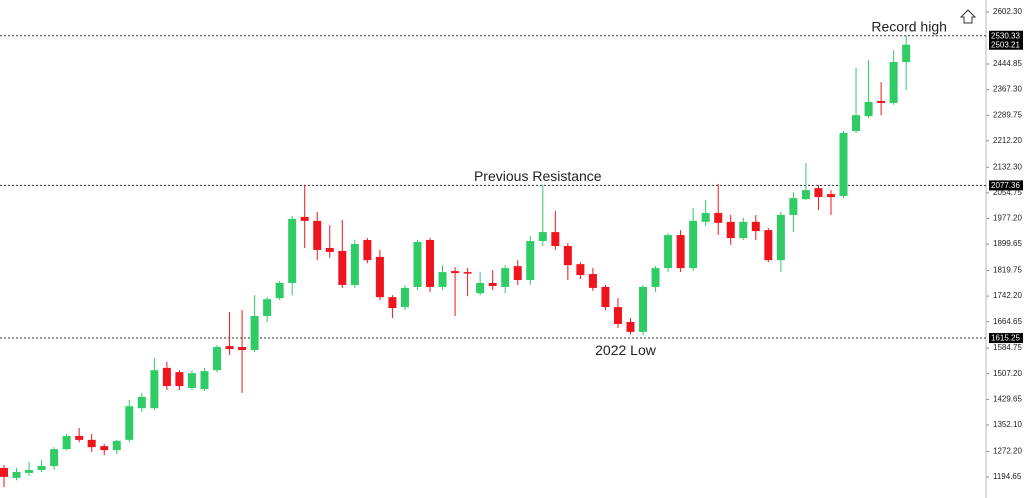 The height and width of the screenshot is (498, 1024). Describe the element at coordinates (1007, 140) in the screenshot. I see `y-tick-label: 2212.20` at that location.